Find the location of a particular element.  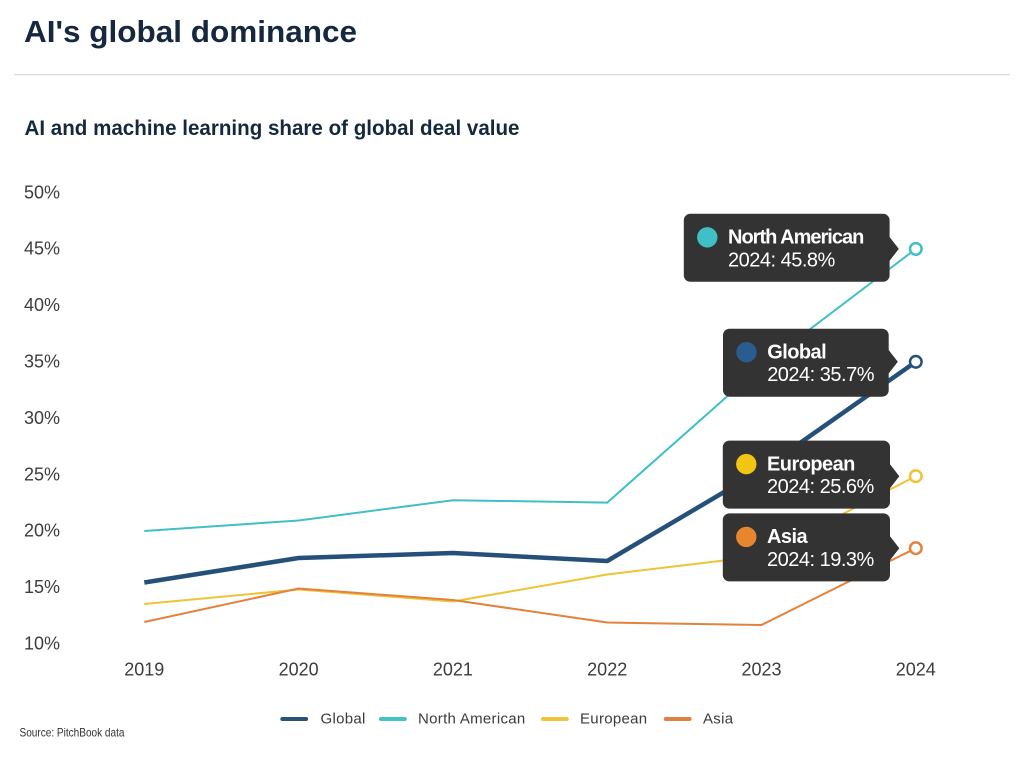

svg-text: 45% is located at coordinates (42, 249).